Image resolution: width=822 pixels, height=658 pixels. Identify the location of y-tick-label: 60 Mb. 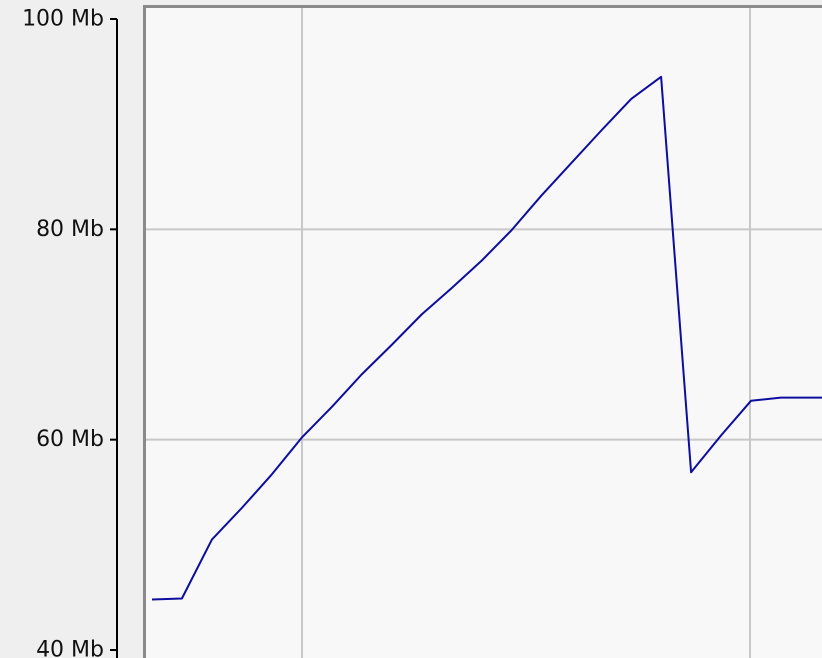
(70, 439).